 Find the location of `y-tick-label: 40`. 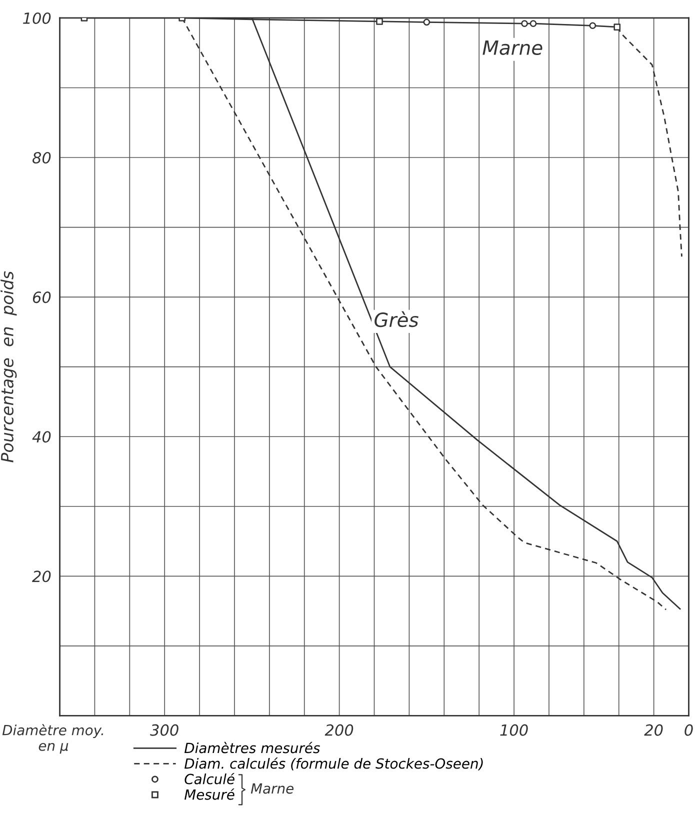

y-tick-label: 40 is located at coordinates (41, 437).